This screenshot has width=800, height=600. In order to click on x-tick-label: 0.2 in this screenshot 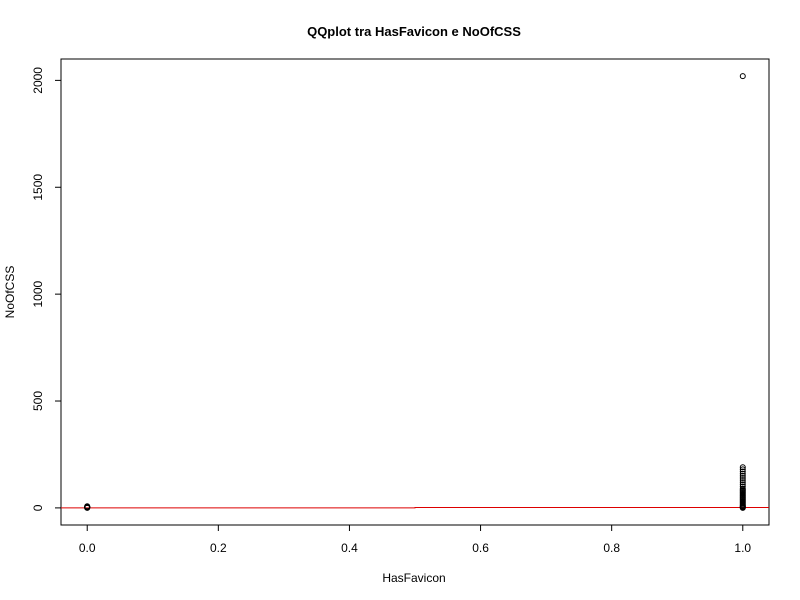, I will do `click(218, 548)`.